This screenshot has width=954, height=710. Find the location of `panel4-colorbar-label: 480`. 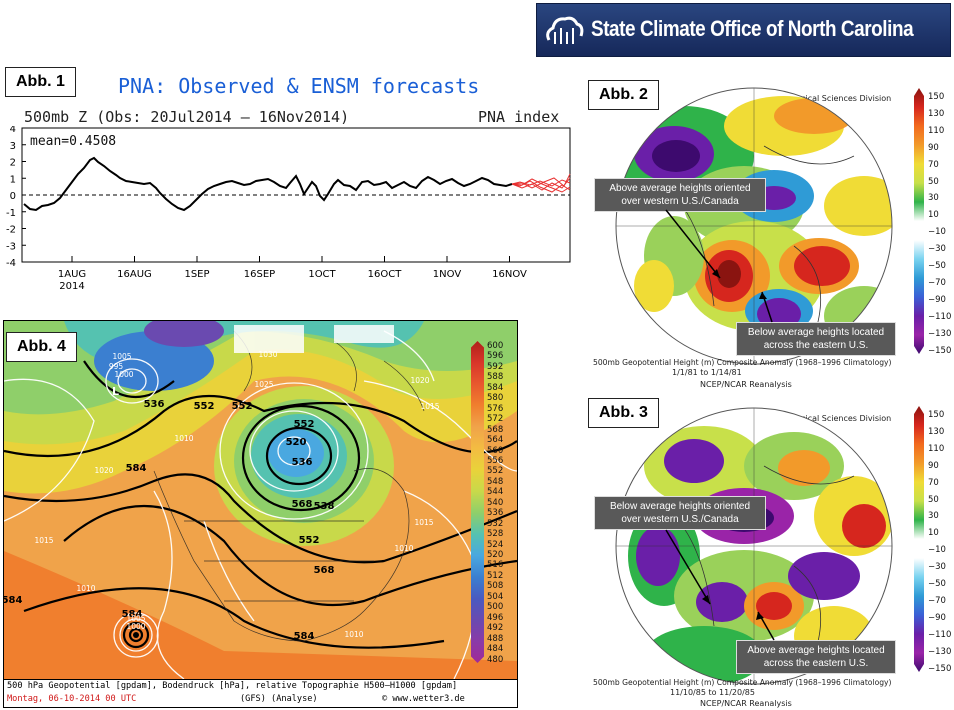

panel4-colorbar-label: 480 is located at coordinates (495, 659).